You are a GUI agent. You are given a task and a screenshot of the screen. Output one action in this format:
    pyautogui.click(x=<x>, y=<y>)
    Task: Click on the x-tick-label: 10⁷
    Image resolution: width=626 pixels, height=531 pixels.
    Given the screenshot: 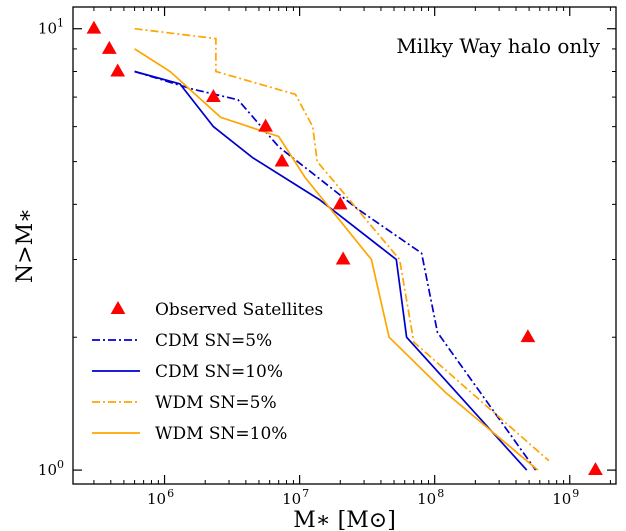 What is the action you would take?
    pyautogui.click(x=295, y=497)
    